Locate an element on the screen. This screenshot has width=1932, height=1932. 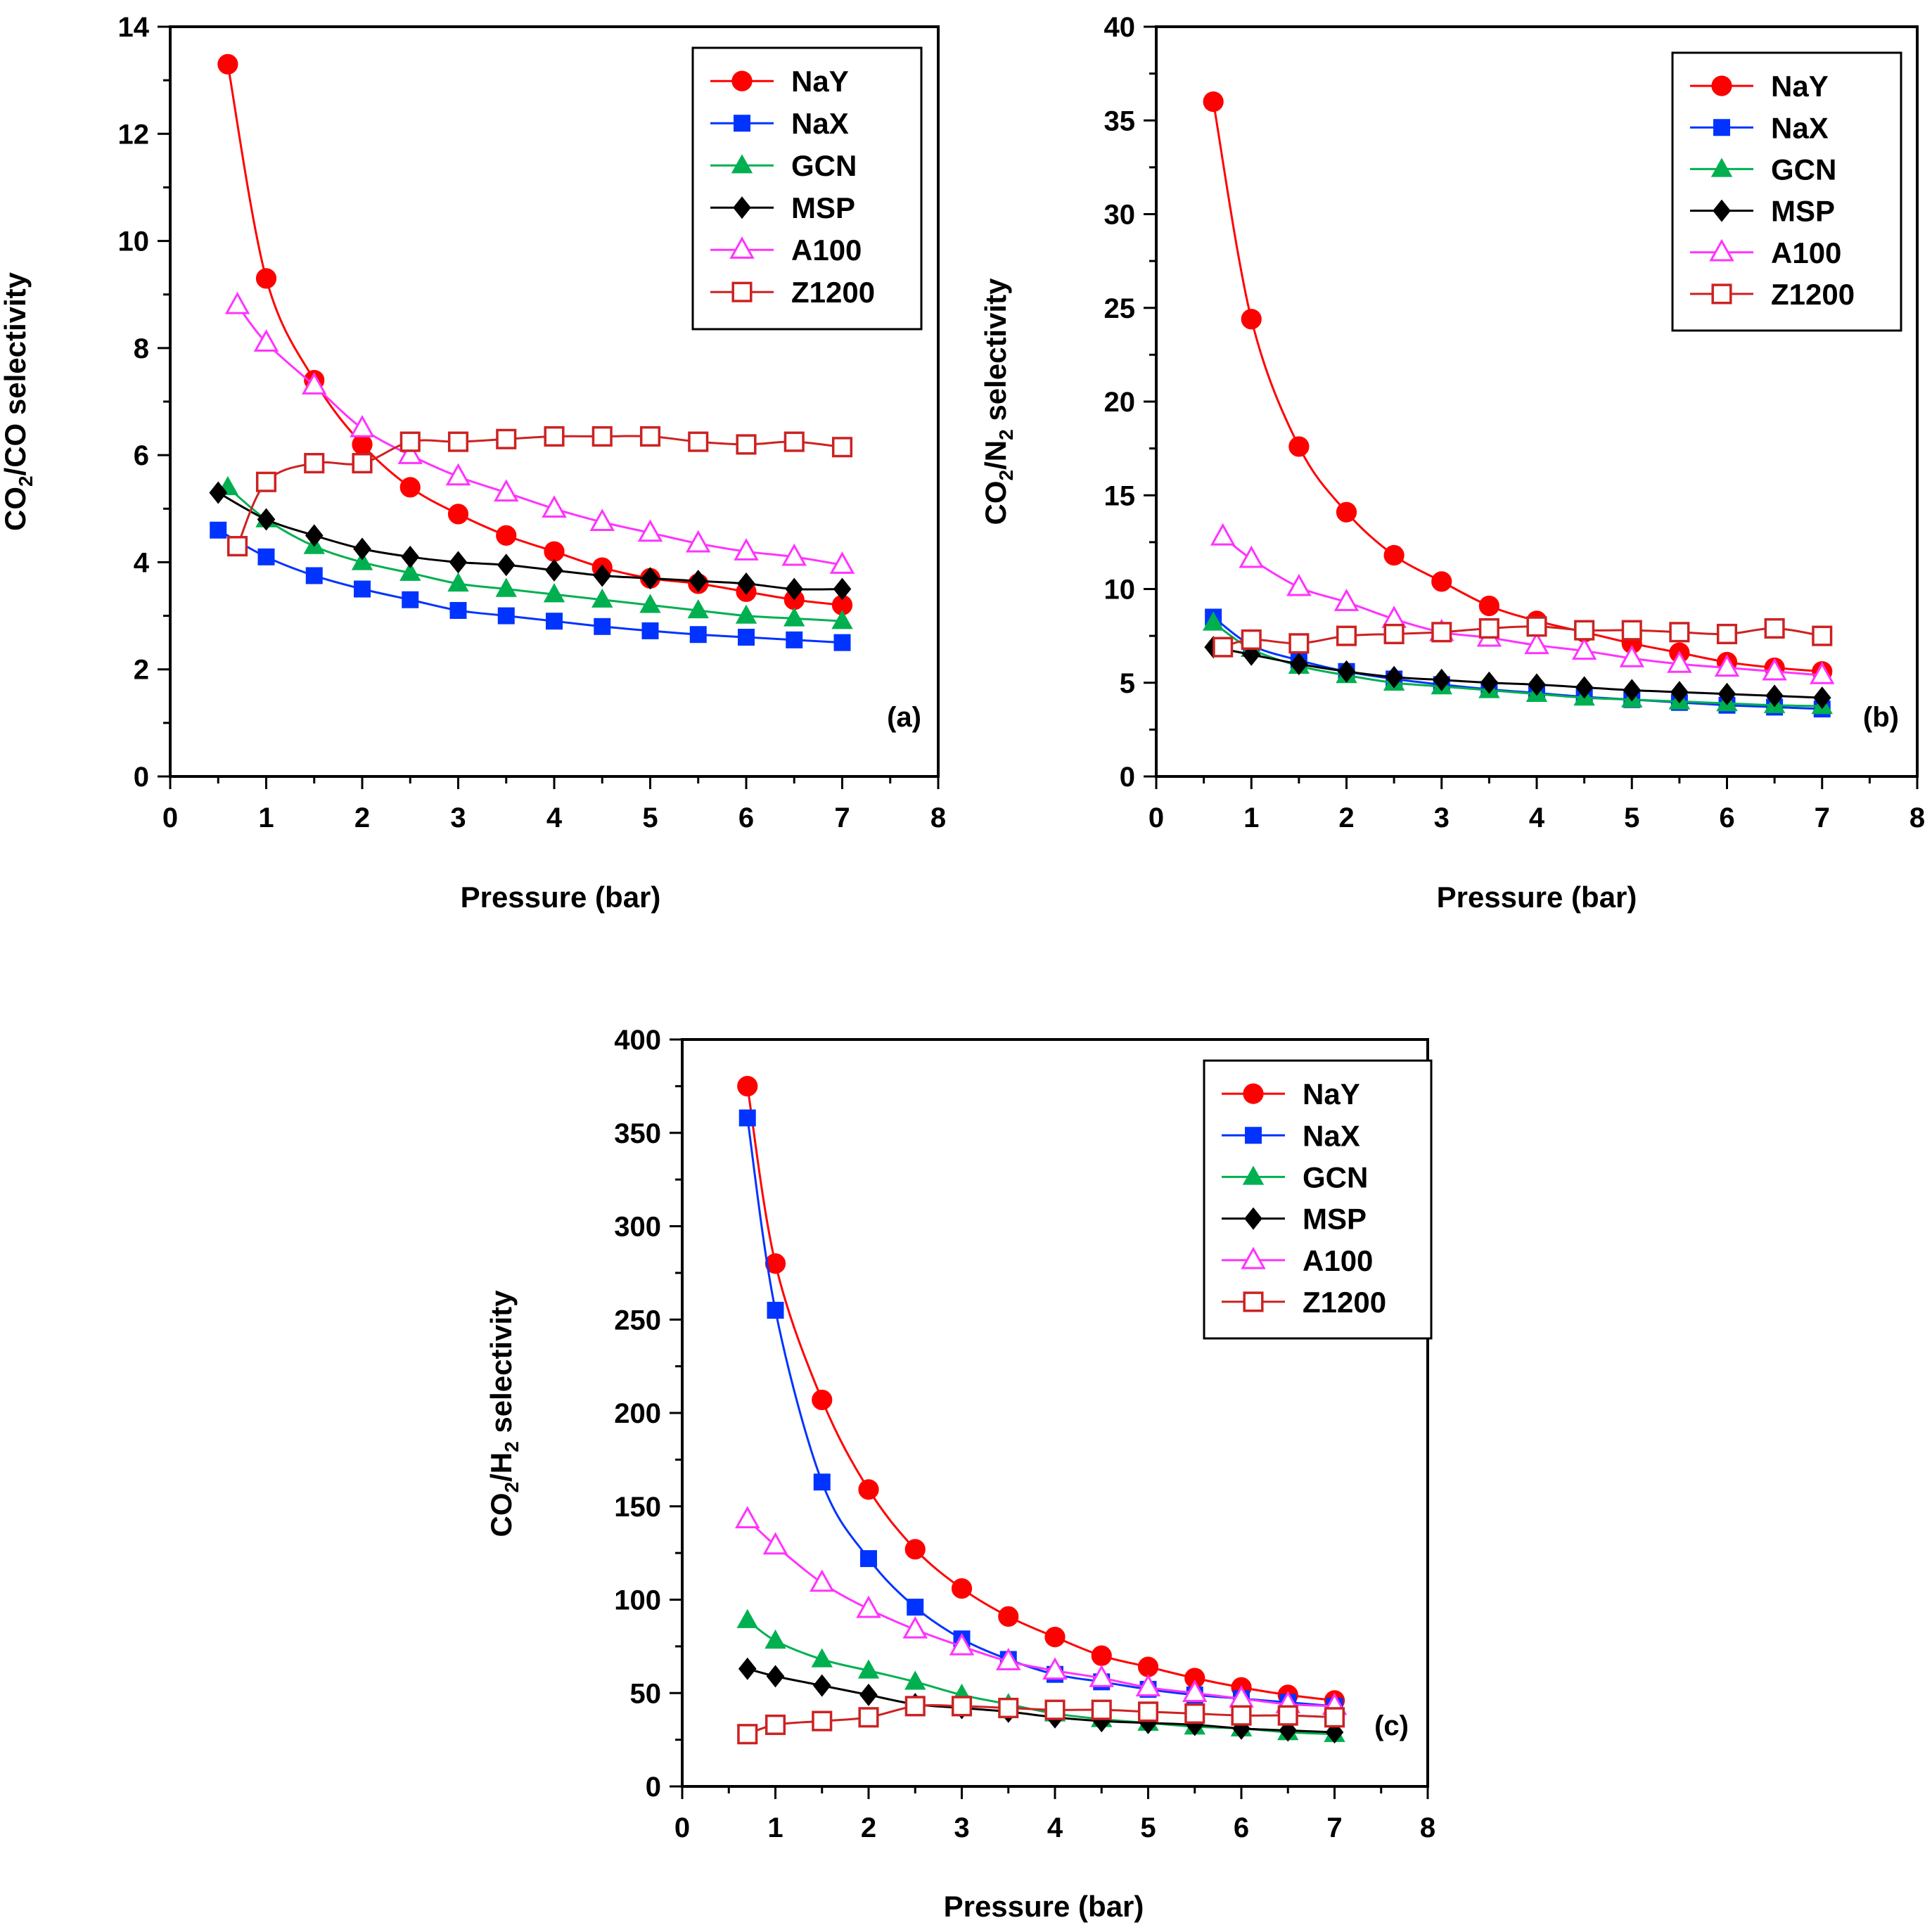
legend-label: Z1200 is located at coordinates (1344, 1303).